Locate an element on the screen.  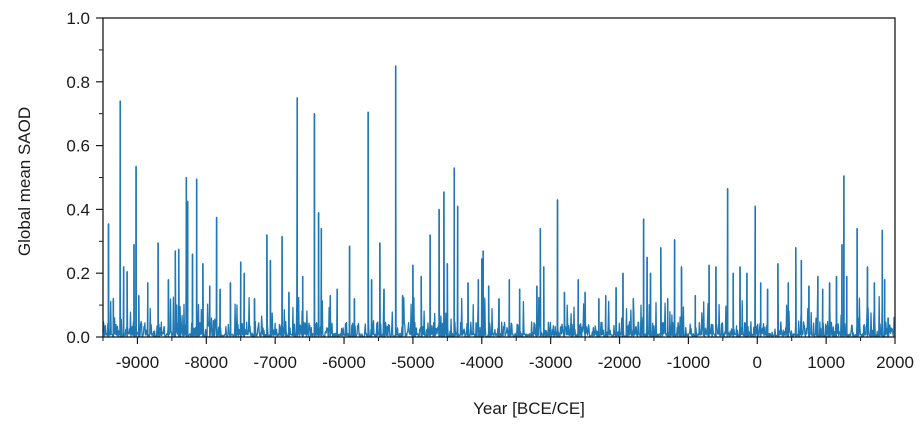
y-axis-title: Global mean SAOD is located at coordinates (24, 181).